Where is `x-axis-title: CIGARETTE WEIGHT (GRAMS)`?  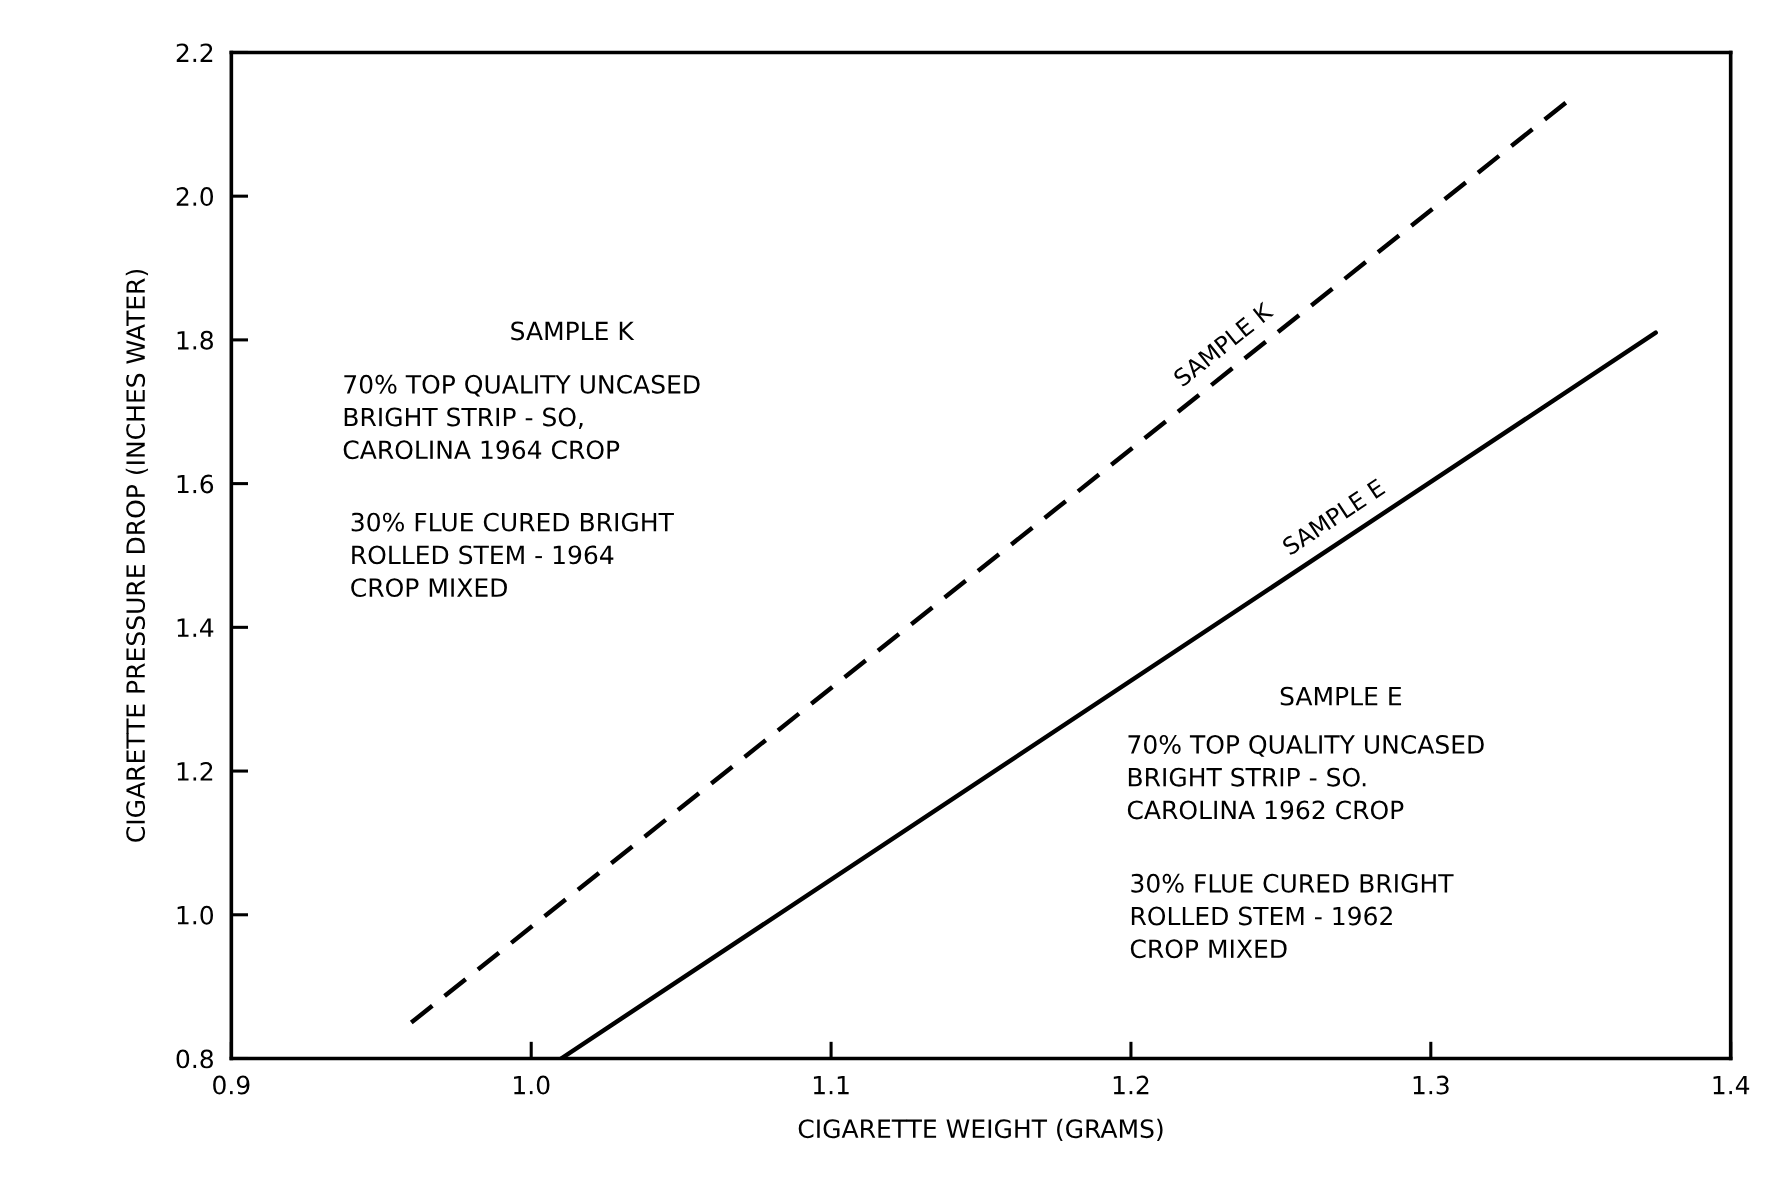 x-axis-title: CIGARETTE WEIGHT (GRAMS) is located at coordinates (980, 1130).